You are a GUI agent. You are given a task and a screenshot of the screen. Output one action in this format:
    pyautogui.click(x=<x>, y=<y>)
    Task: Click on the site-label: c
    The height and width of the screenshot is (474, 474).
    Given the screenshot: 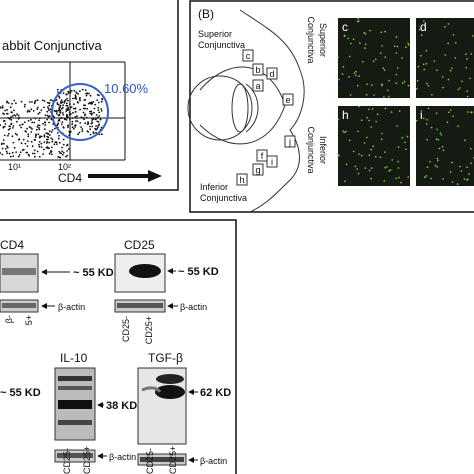 What is the action you would take?
    pyautogui.click(x=248, y=56)
    